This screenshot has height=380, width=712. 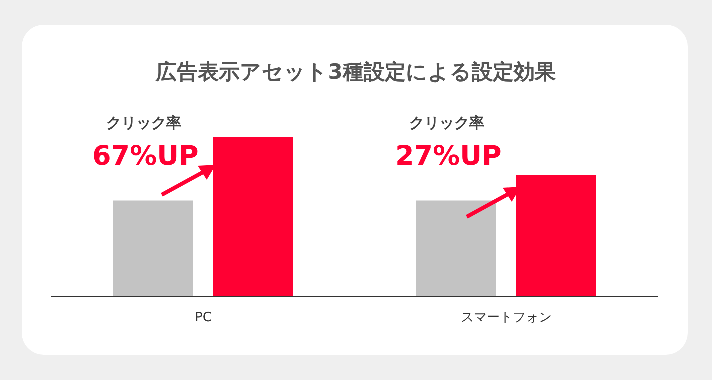 What do you see at coordinates (355, 72) in the screenshot?
I see `chart-title: 広告表示アセット3種設定による設定効果` at bounding box center [355, 72].